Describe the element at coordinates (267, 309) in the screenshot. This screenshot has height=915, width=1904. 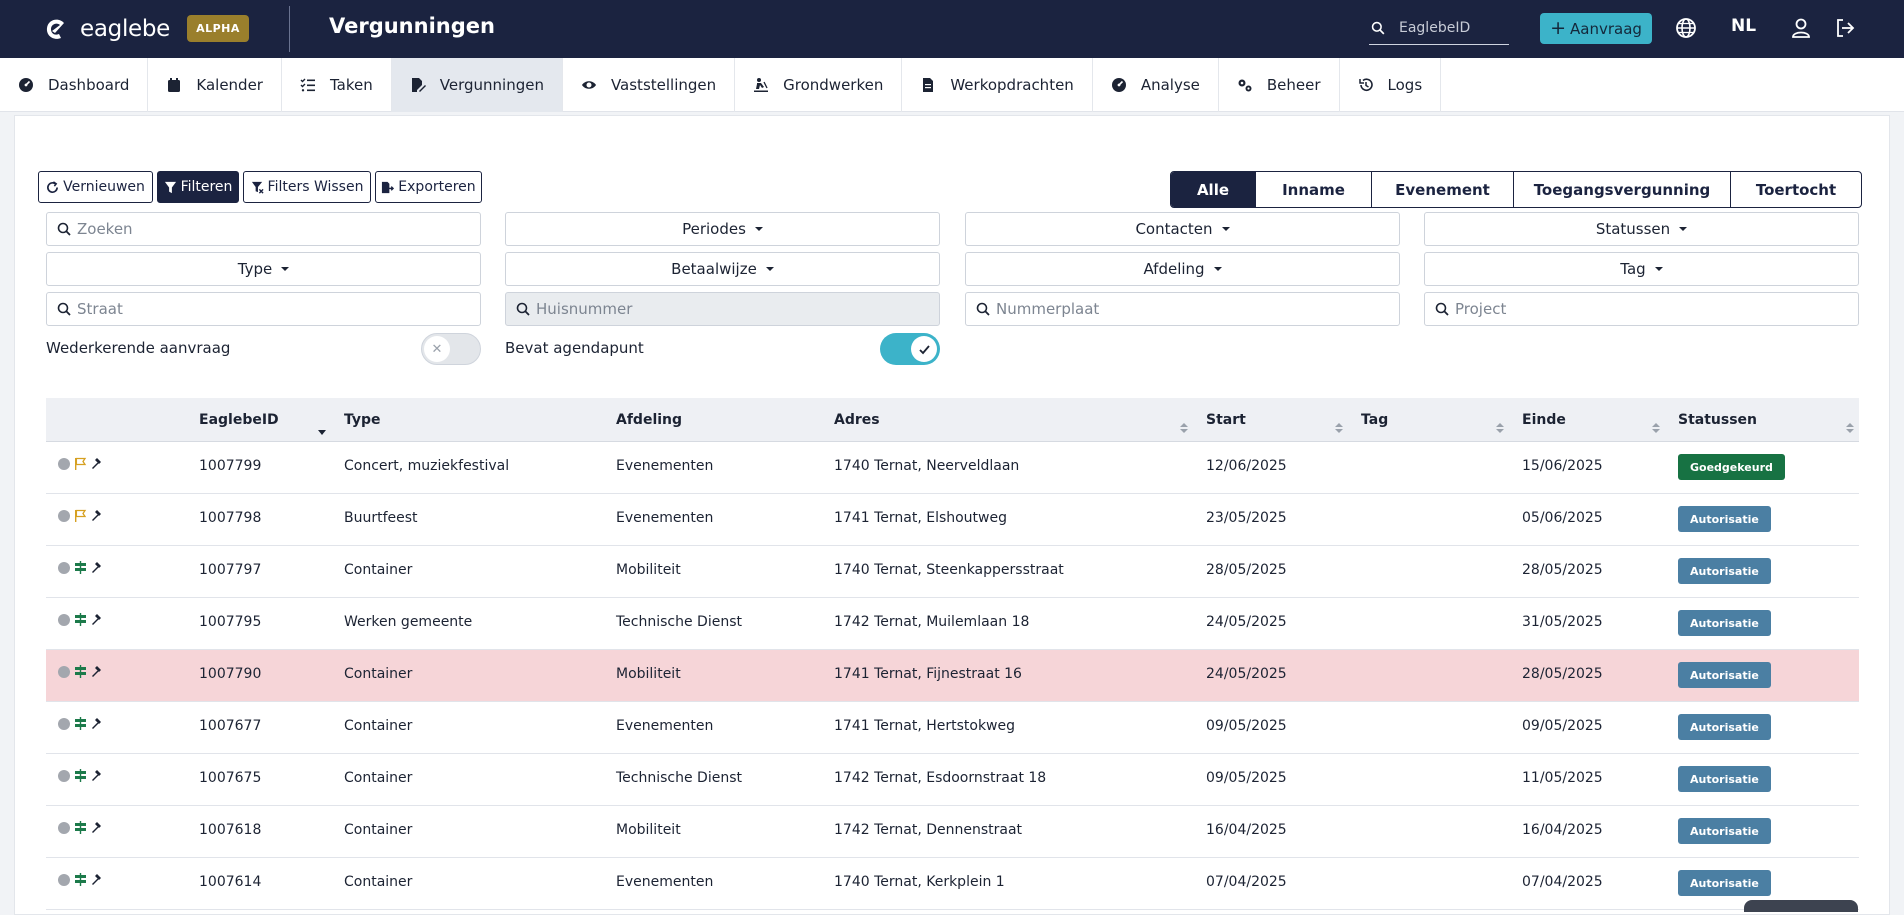
I see `street-input` at that location.